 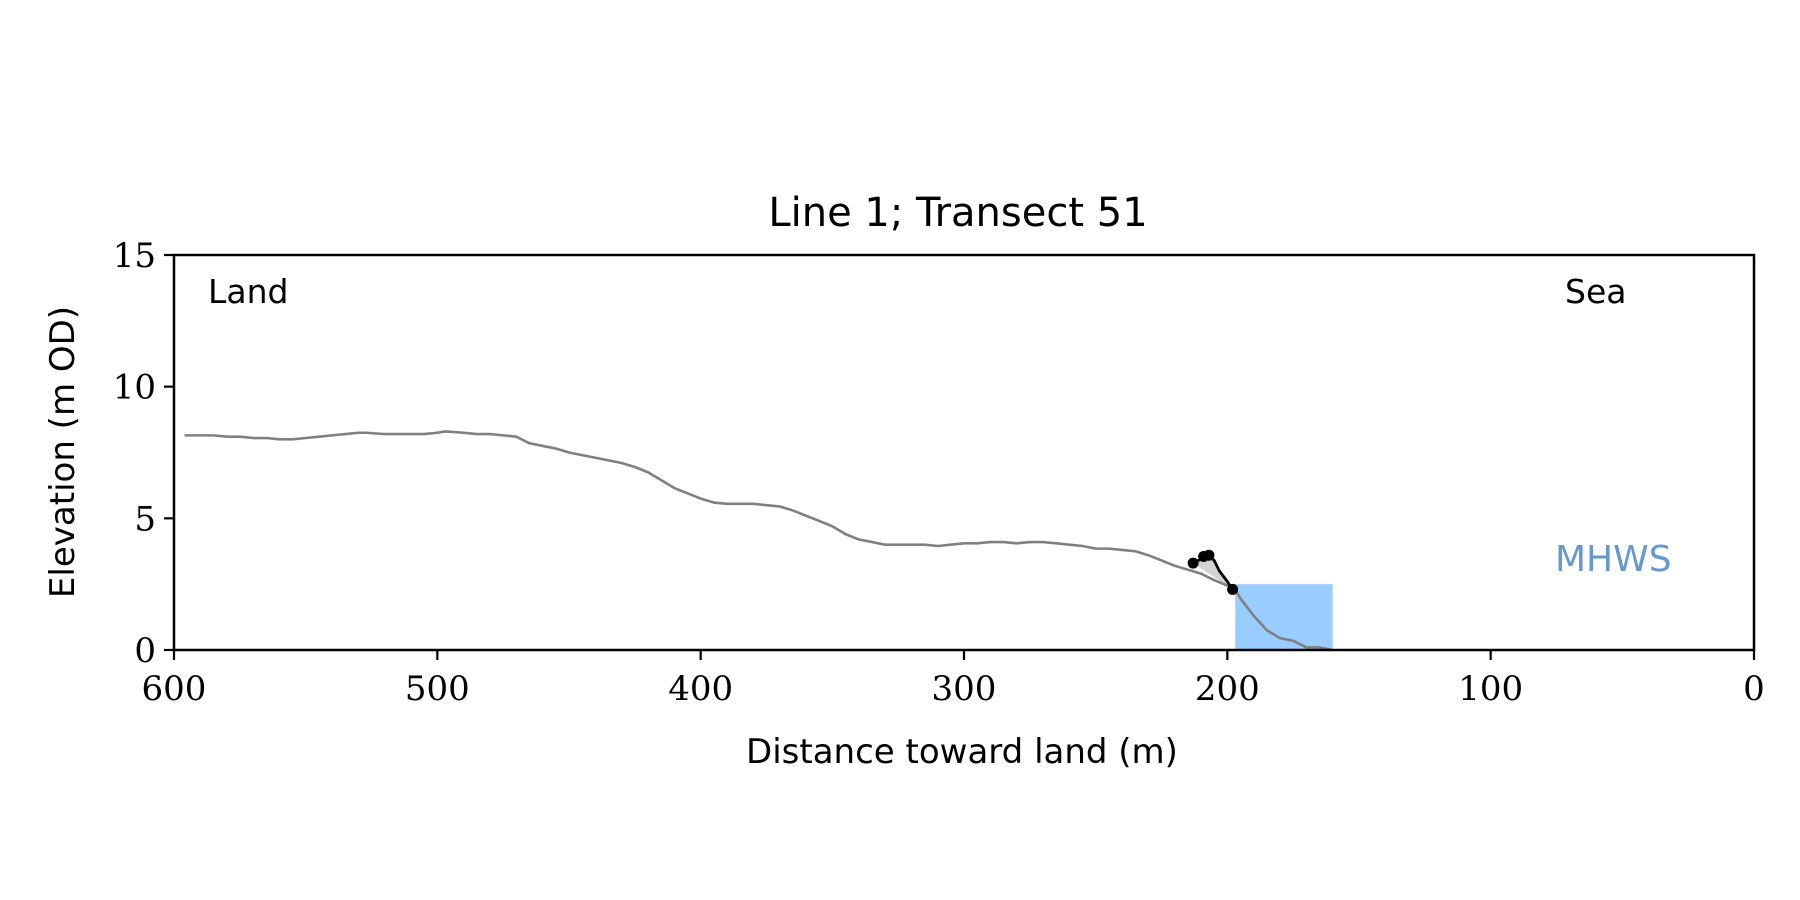 What do you see at coordinates (1213, 572) in the screenshot?
I see `feature-shaded-area` at bounding box center [1213, 572].